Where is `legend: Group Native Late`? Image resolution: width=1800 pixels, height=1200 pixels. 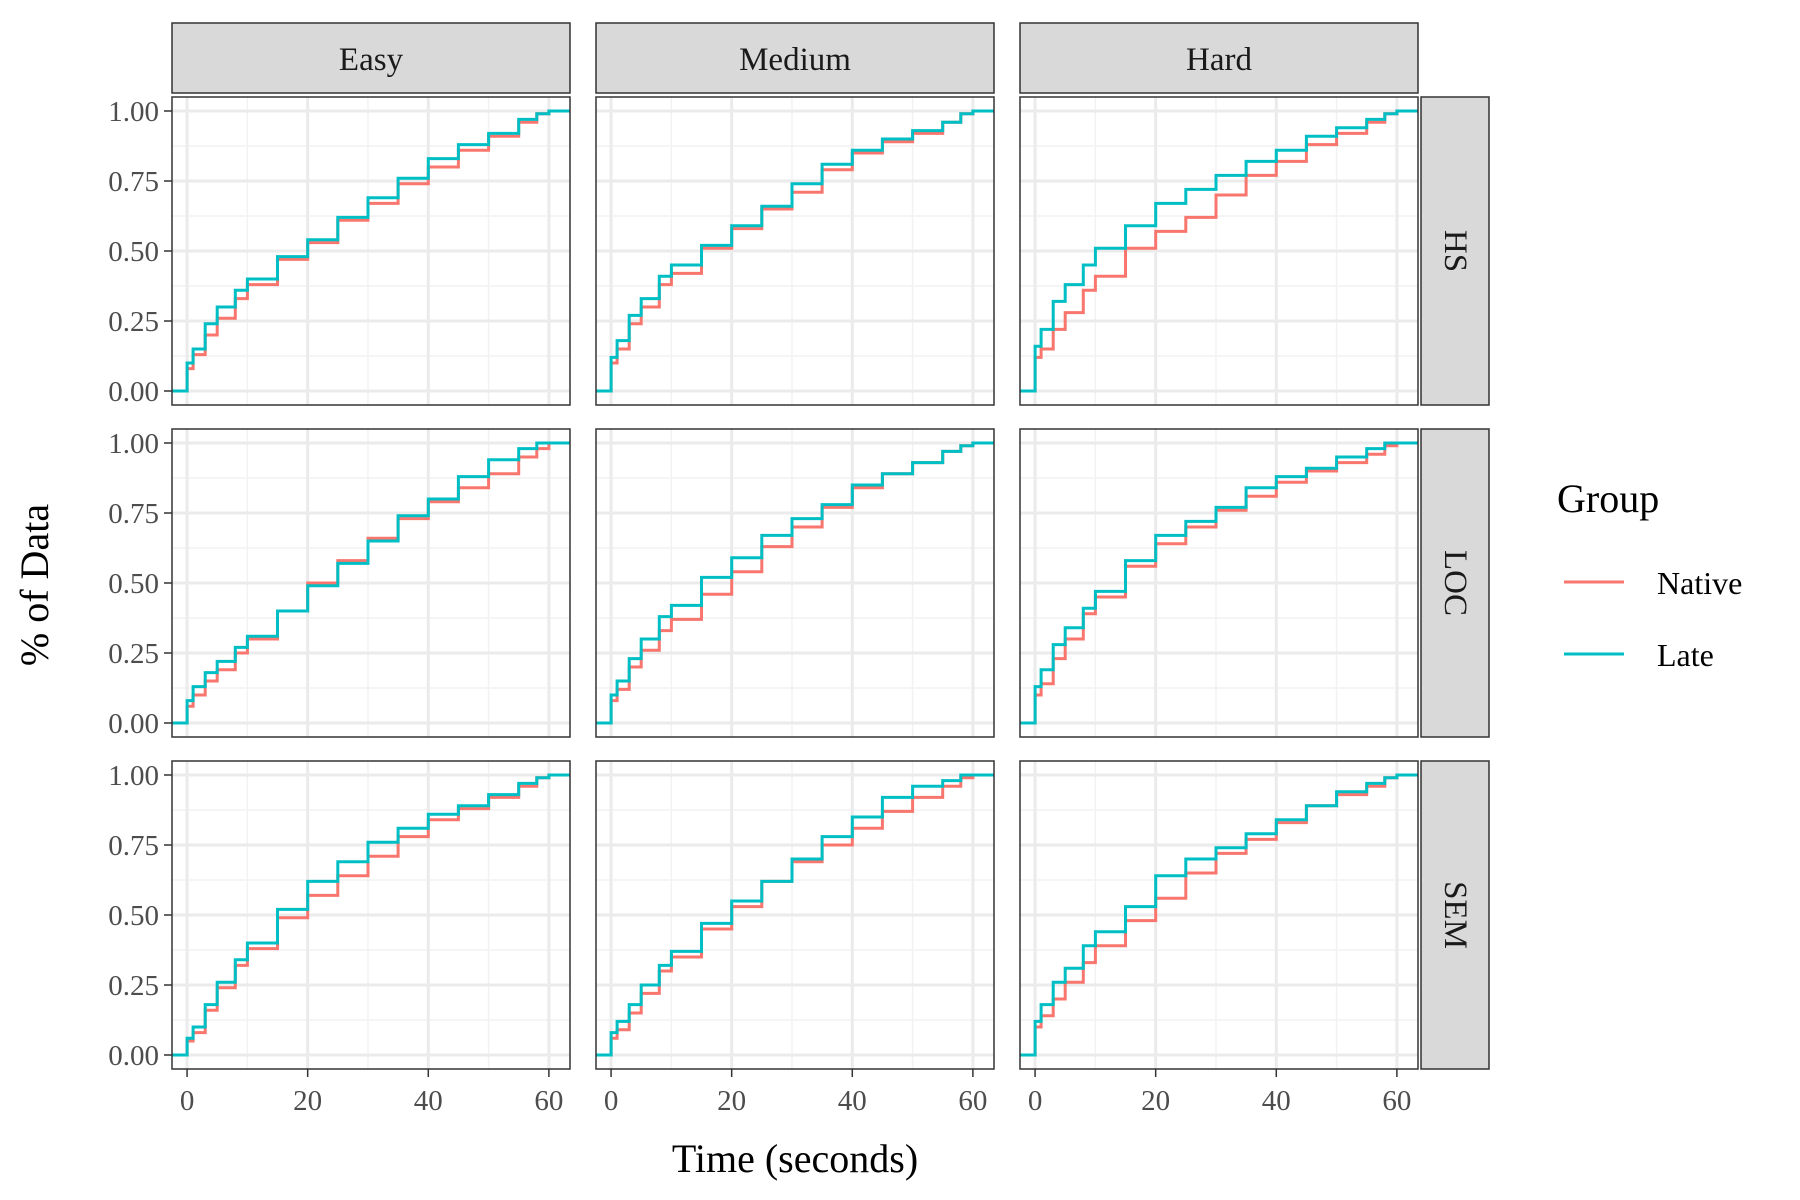 legend: Group Native Late is located at coordinates (1649, 574).